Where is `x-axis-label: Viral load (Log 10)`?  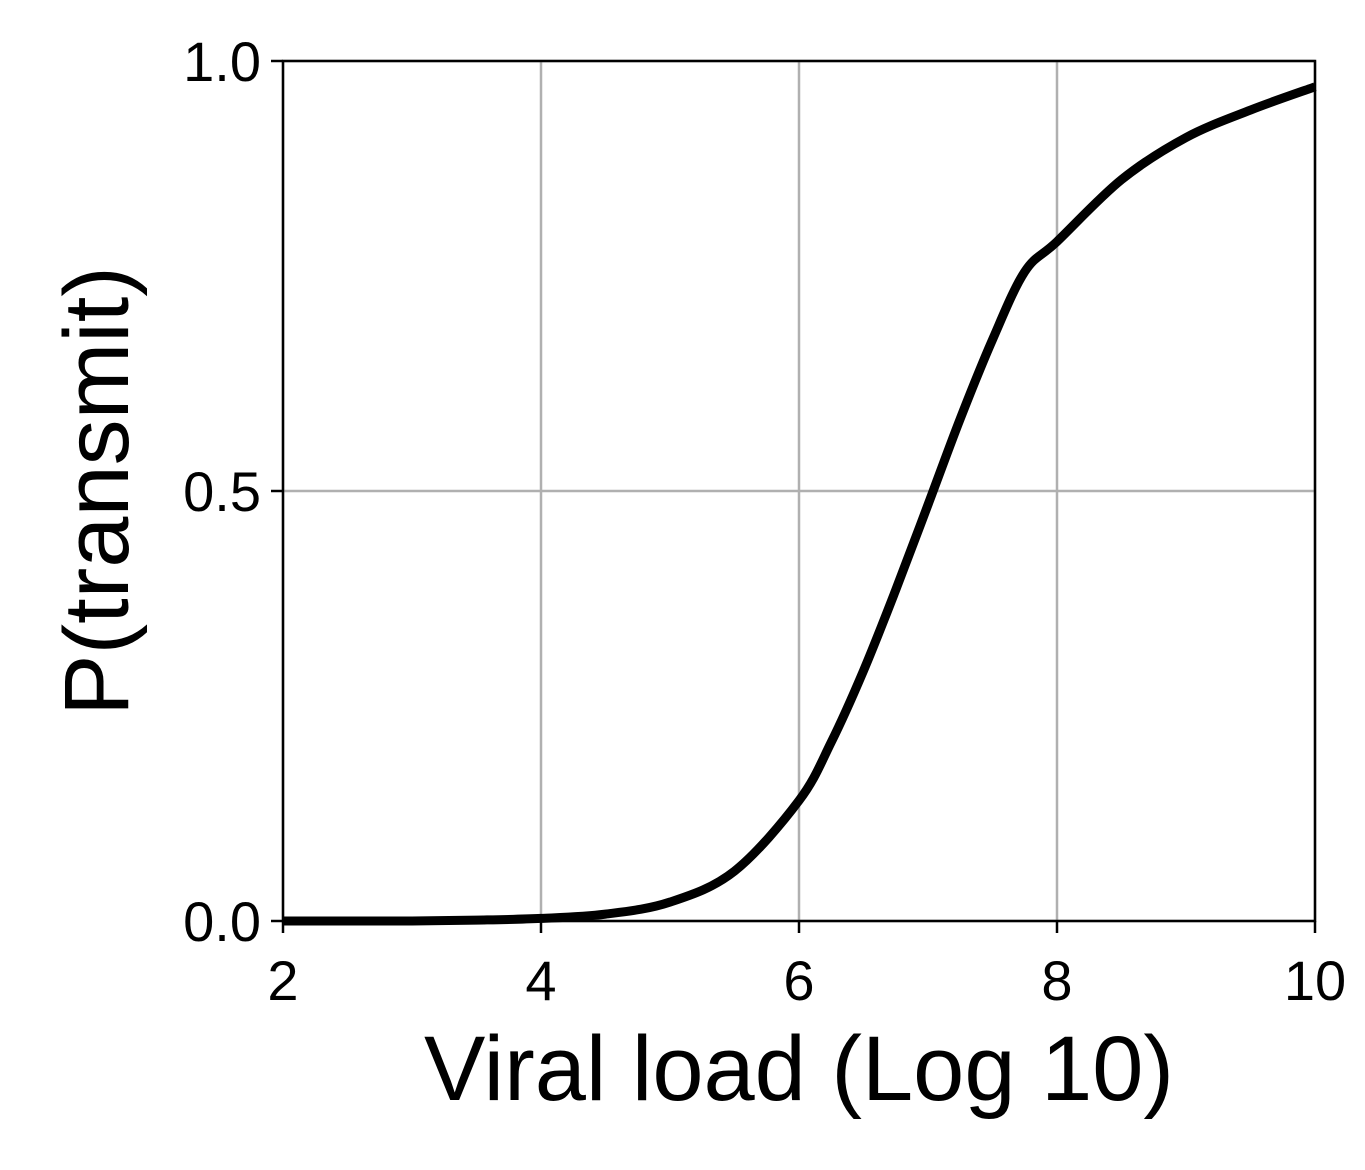
x-axis-label: Viral load (Log 10) is located at coordinates (799, 1069).